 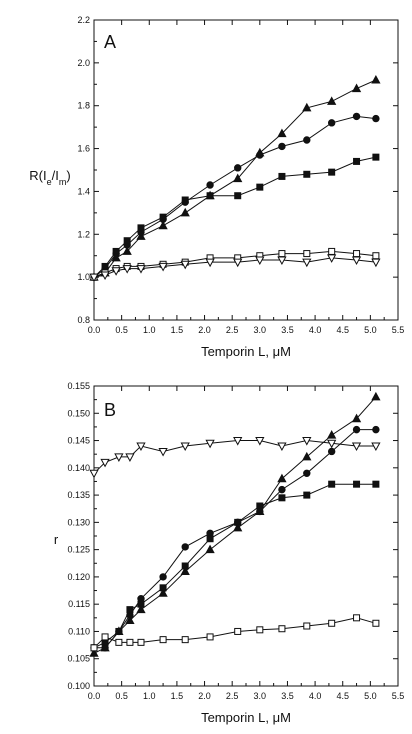 What do you see at coordinates (398, 696) in the screenshot?
I see `panel-b-x-tick-label: 5.5` at bounding box center [398, 696].